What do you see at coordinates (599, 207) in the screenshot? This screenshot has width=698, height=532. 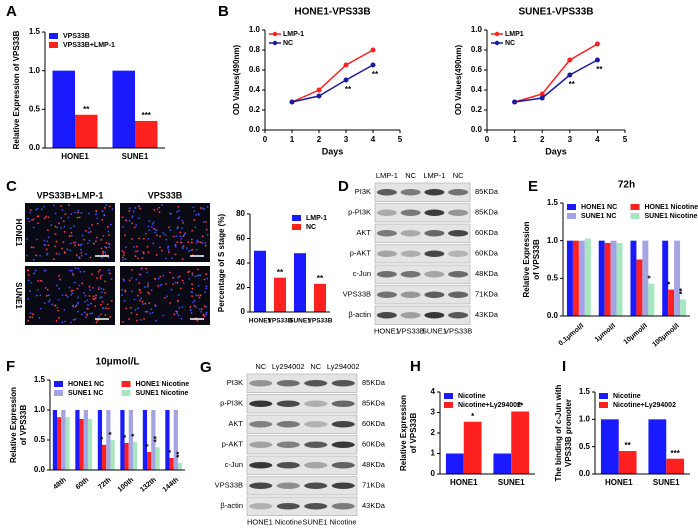 I see `legend-label: HONE1 NC` at bounding box center [599, 207].